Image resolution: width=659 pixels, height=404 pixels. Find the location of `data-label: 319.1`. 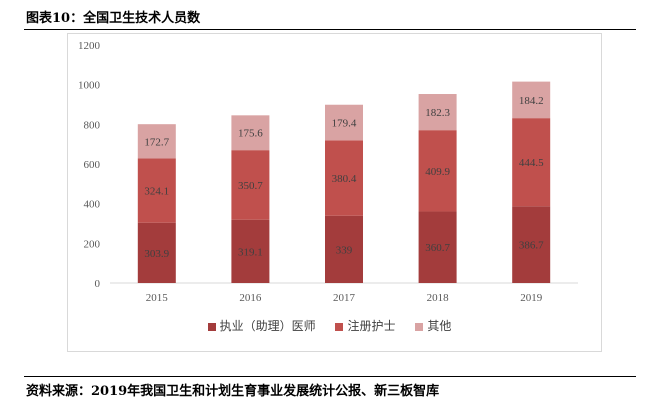

data-label: 319.1 is located at coordinates (250, 252).